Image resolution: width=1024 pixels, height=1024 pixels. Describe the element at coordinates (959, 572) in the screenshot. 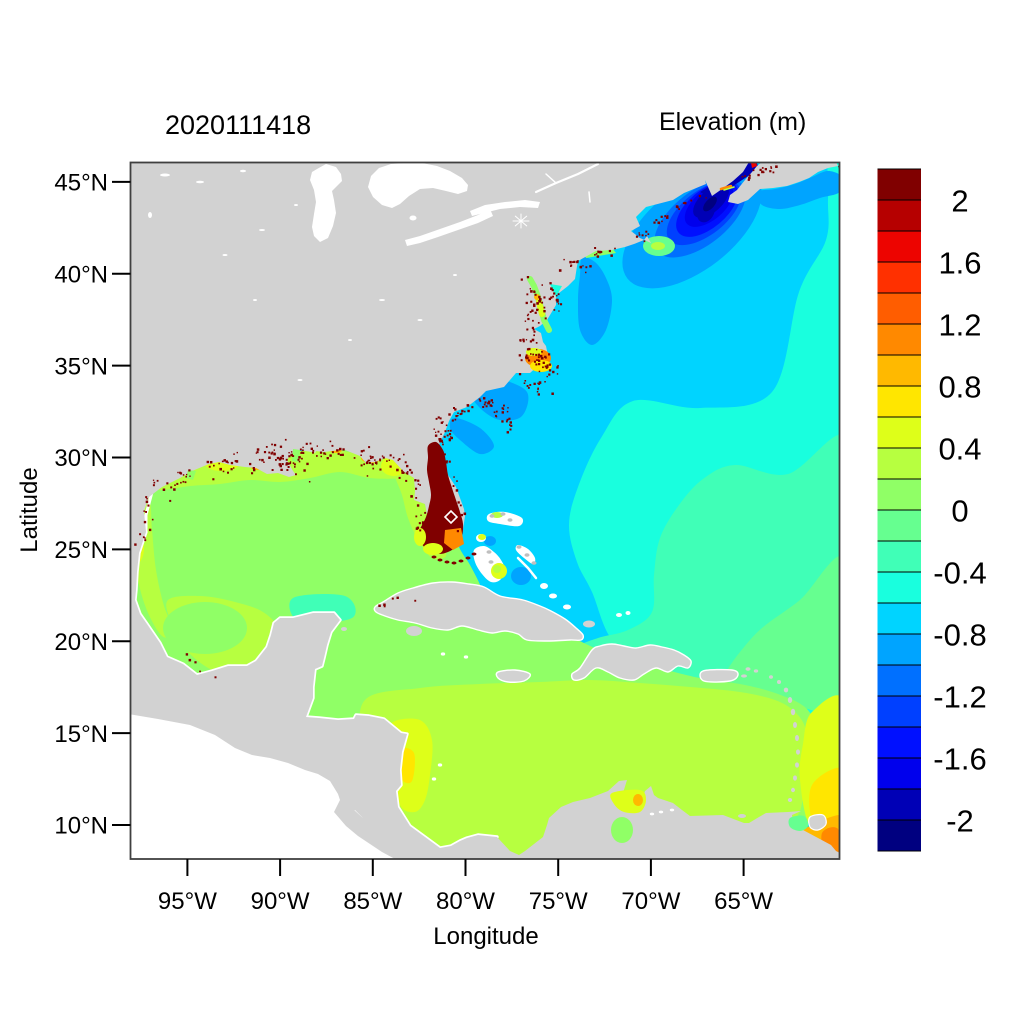

I see `svg-text: -0.4` at that location.